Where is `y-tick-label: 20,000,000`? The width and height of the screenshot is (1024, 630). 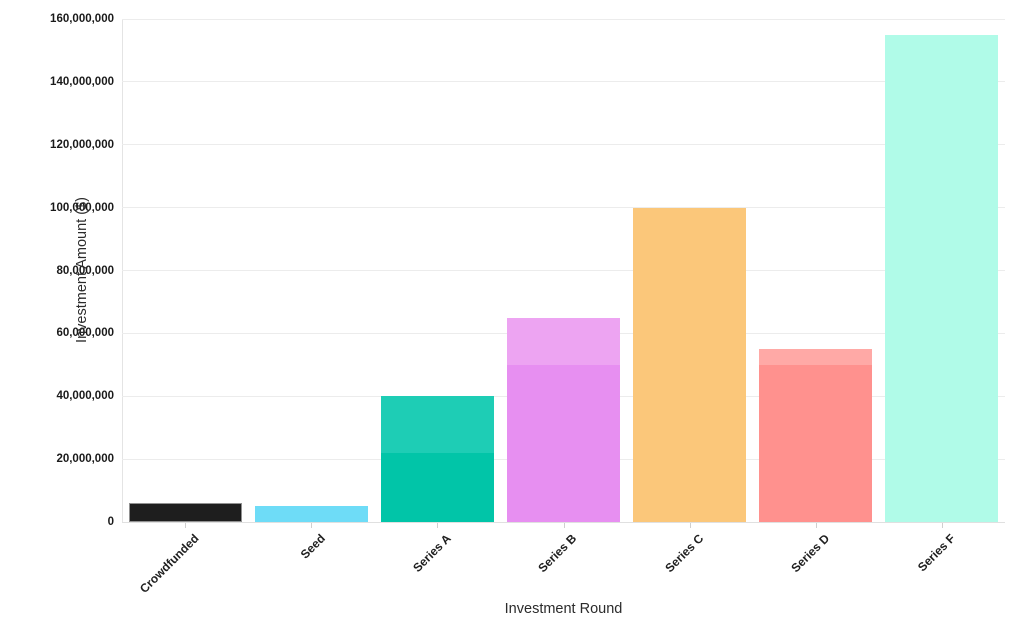
y-tick-label: 20,000,000 is located at coordinates (85, 459).